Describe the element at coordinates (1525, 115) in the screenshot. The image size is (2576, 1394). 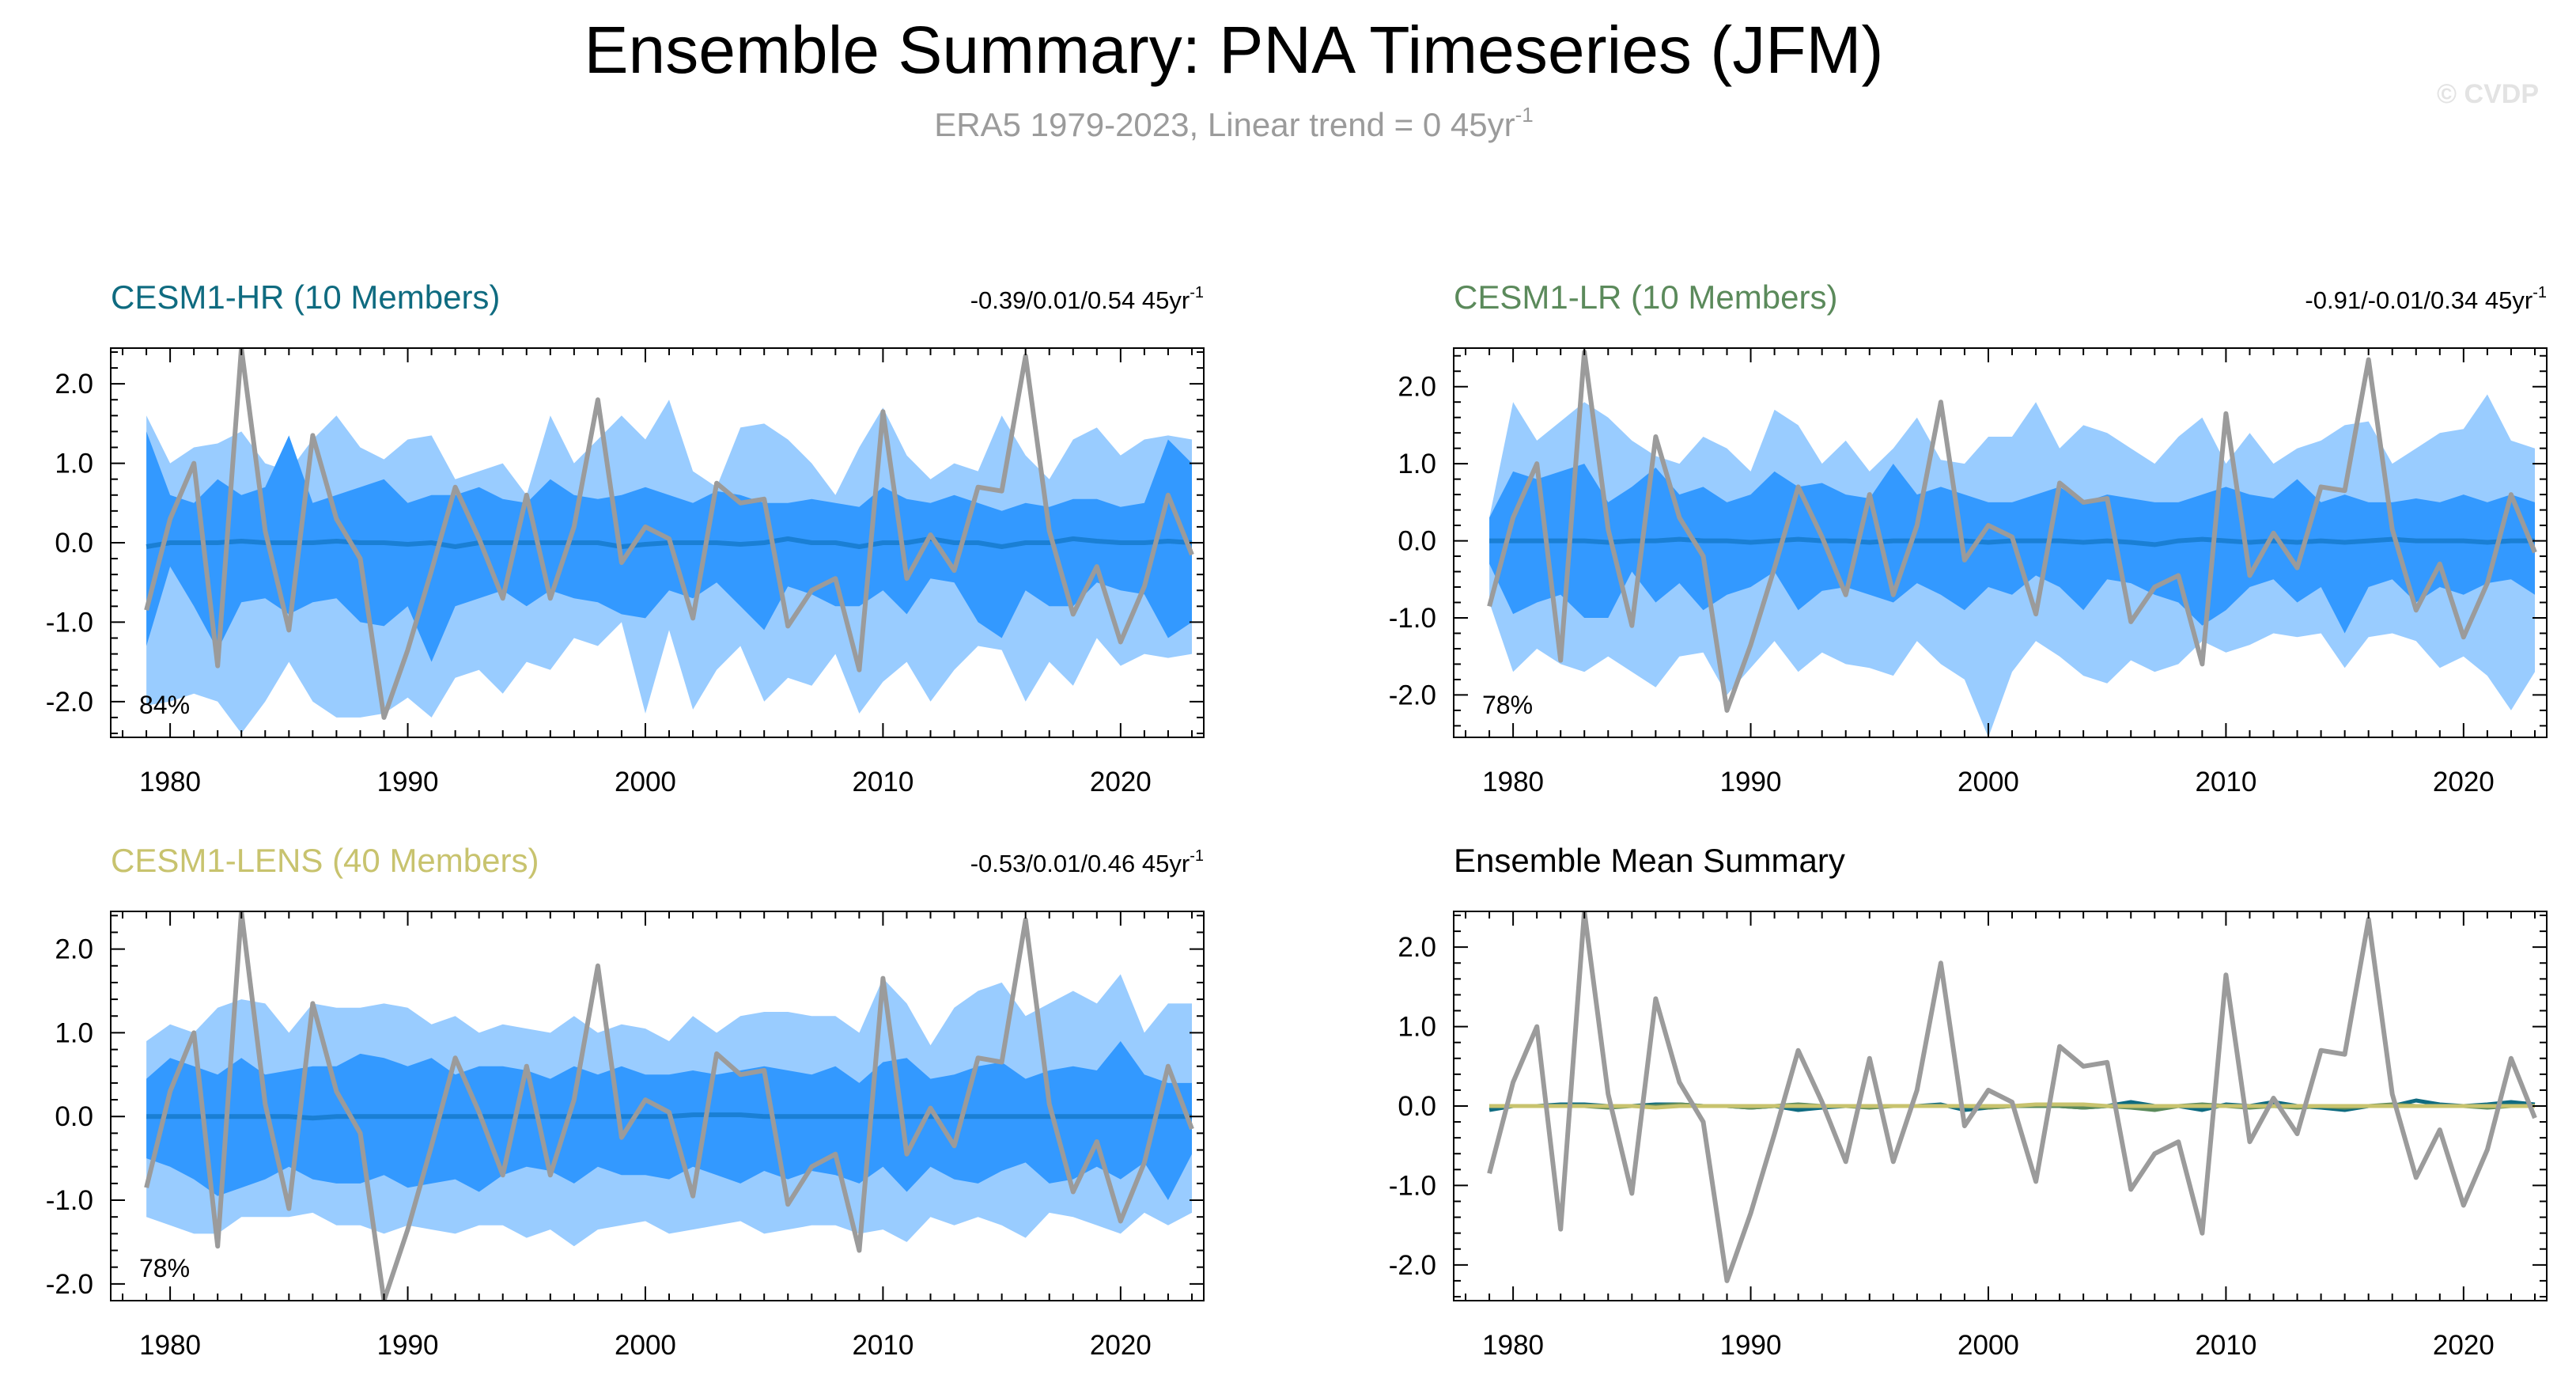
I see `subtitle-superscript: -1` at that location.